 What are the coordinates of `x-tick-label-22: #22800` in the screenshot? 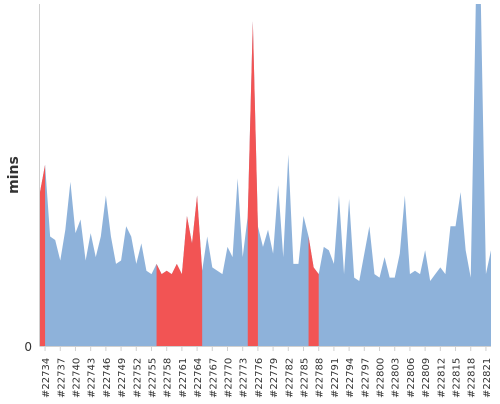 It's located at (381, 378).